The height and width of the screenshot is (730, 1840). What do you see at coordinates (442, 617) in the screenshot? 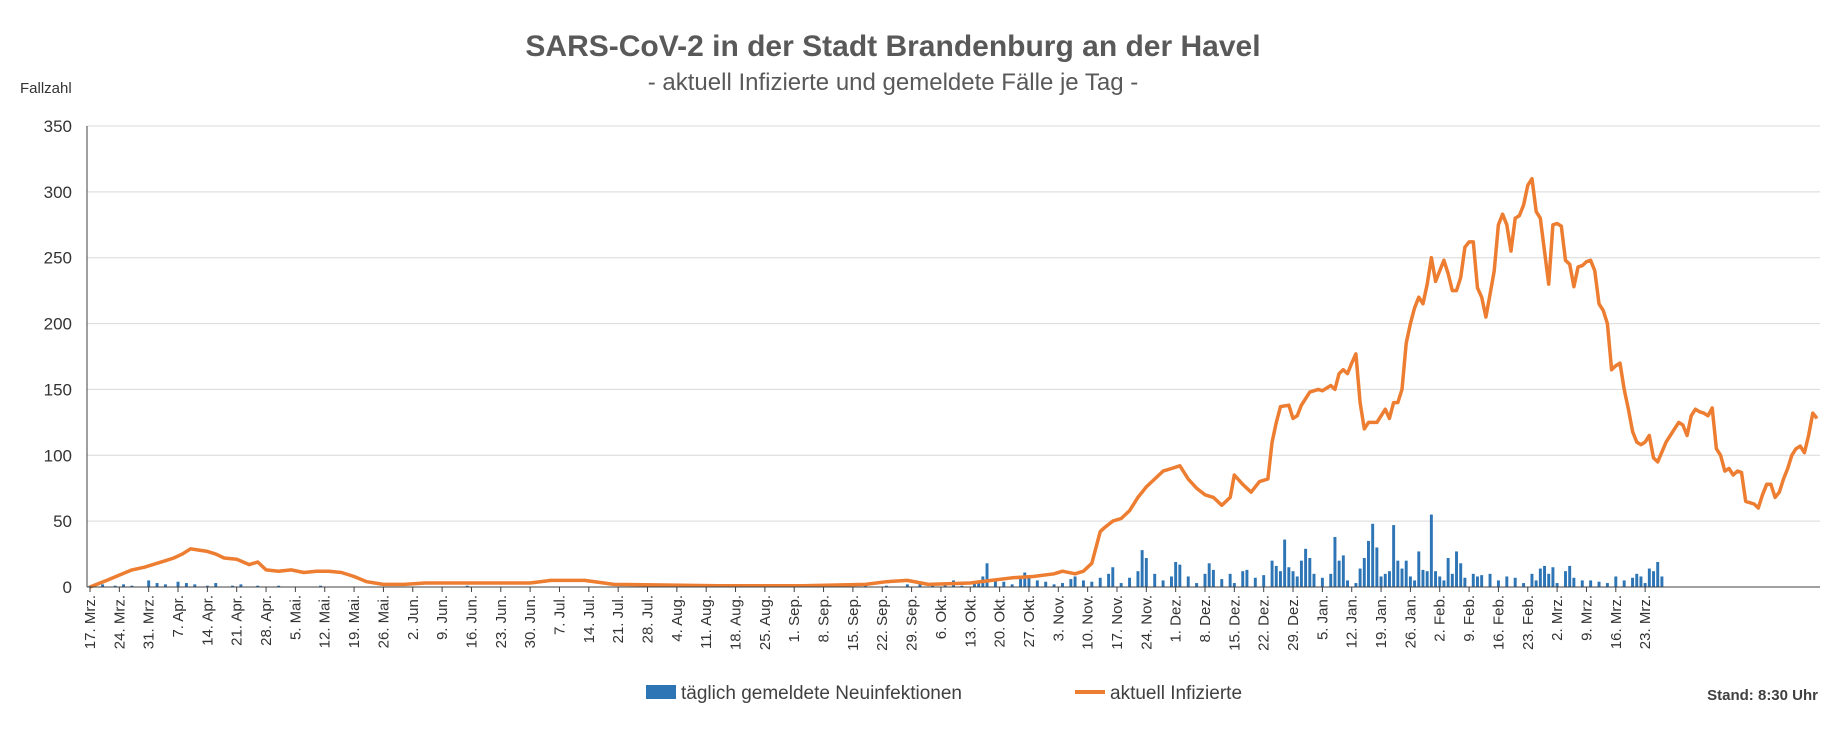
I see `x-tick-label: 9. Jun.` at bounding box center [442, 617].